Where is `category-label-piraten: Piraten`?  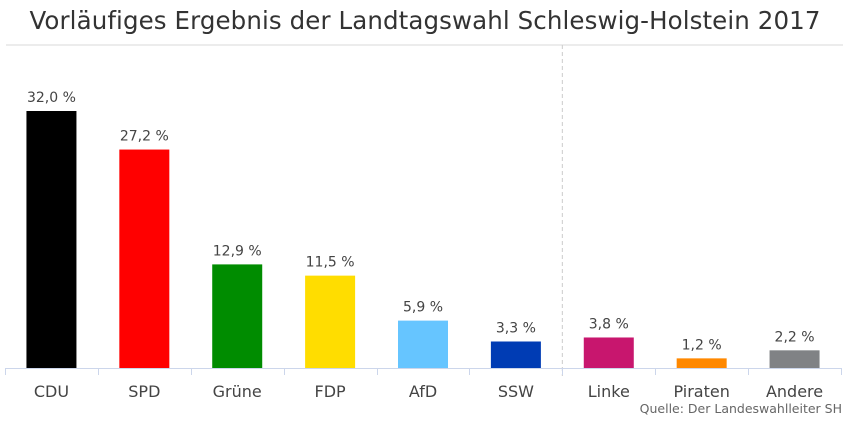 category-label-piraten: Piraten is located at coordinates (701, 391).